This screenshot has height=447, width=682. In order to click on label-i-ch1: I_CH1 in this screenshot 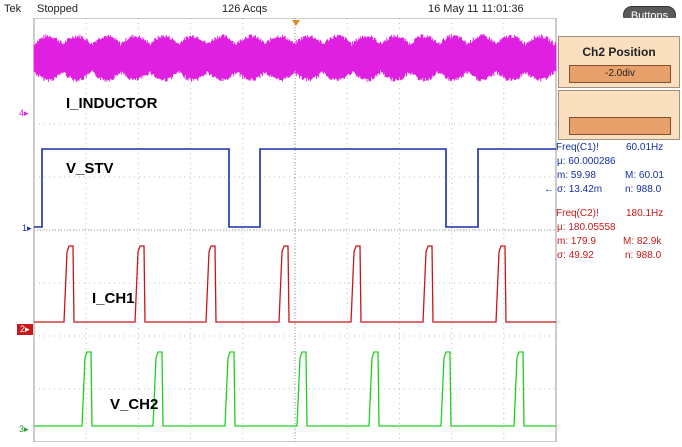, I will do `click(113, 298)`.